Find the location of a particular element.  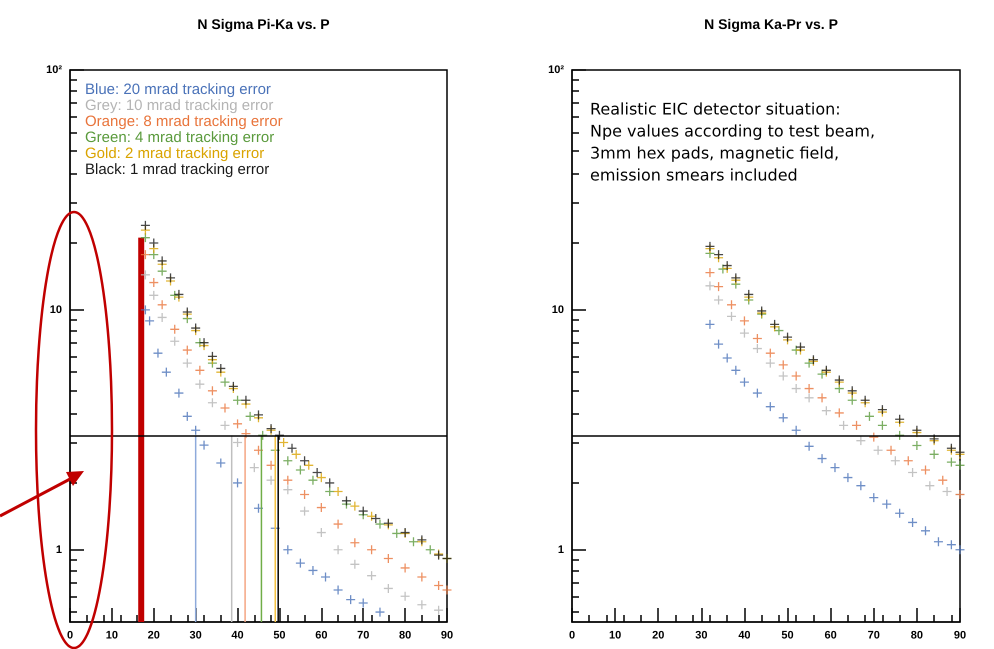

text: Orange: 8 mrad tracking error is located at coordinates (184, 121).